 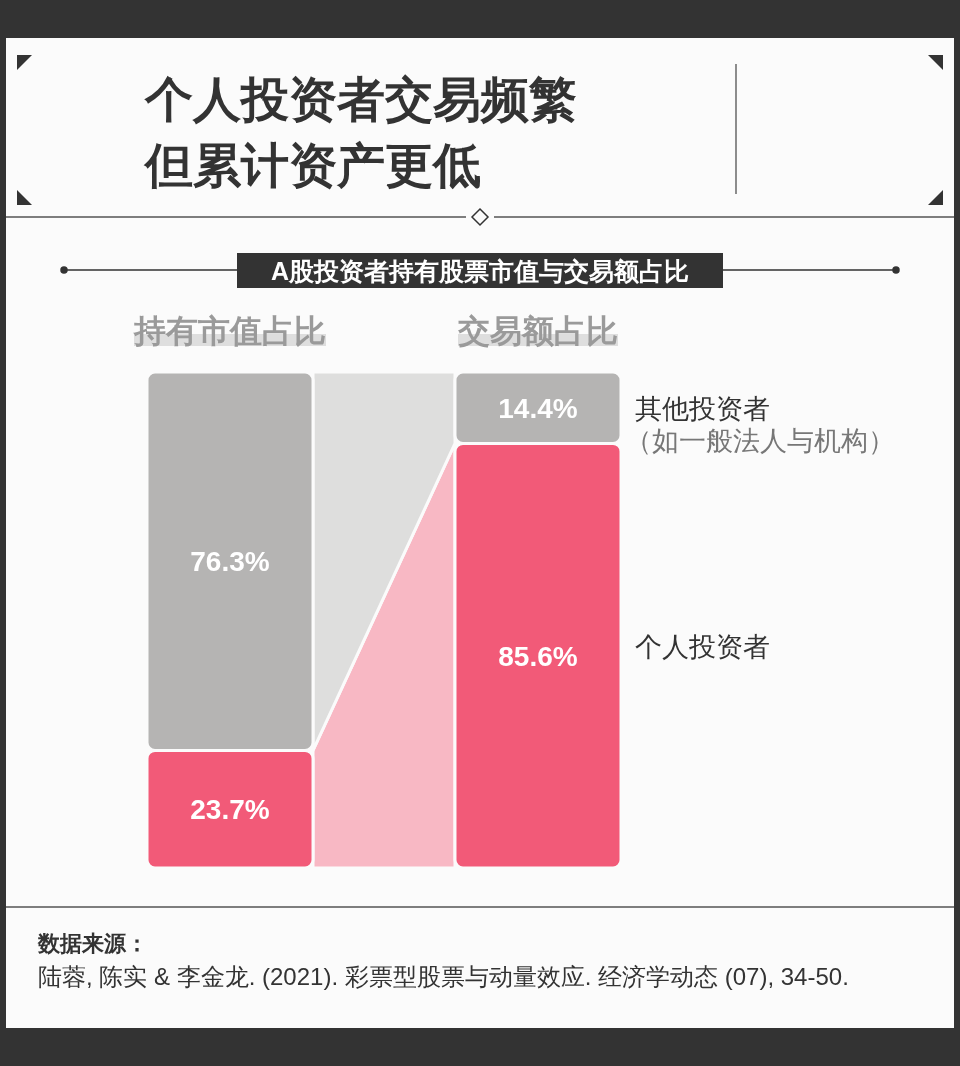 I want to click on x-tick-label: 交易额占比, so click(x=537, y=331).